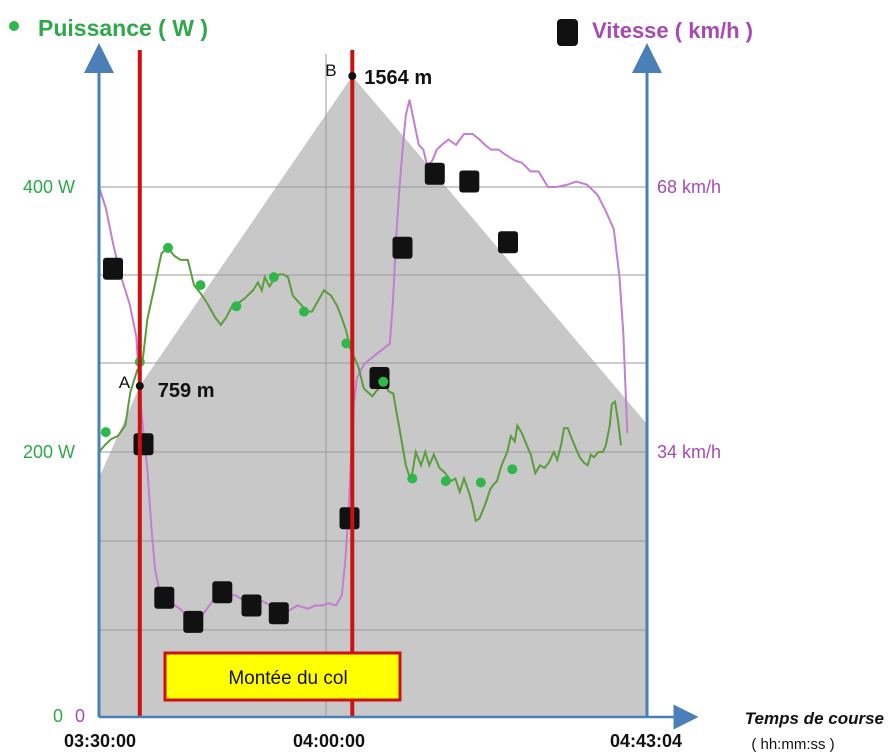 The width and height of the screenshot is (889, 753). I want to click on left-tick-0: 0, so click(58, 716).